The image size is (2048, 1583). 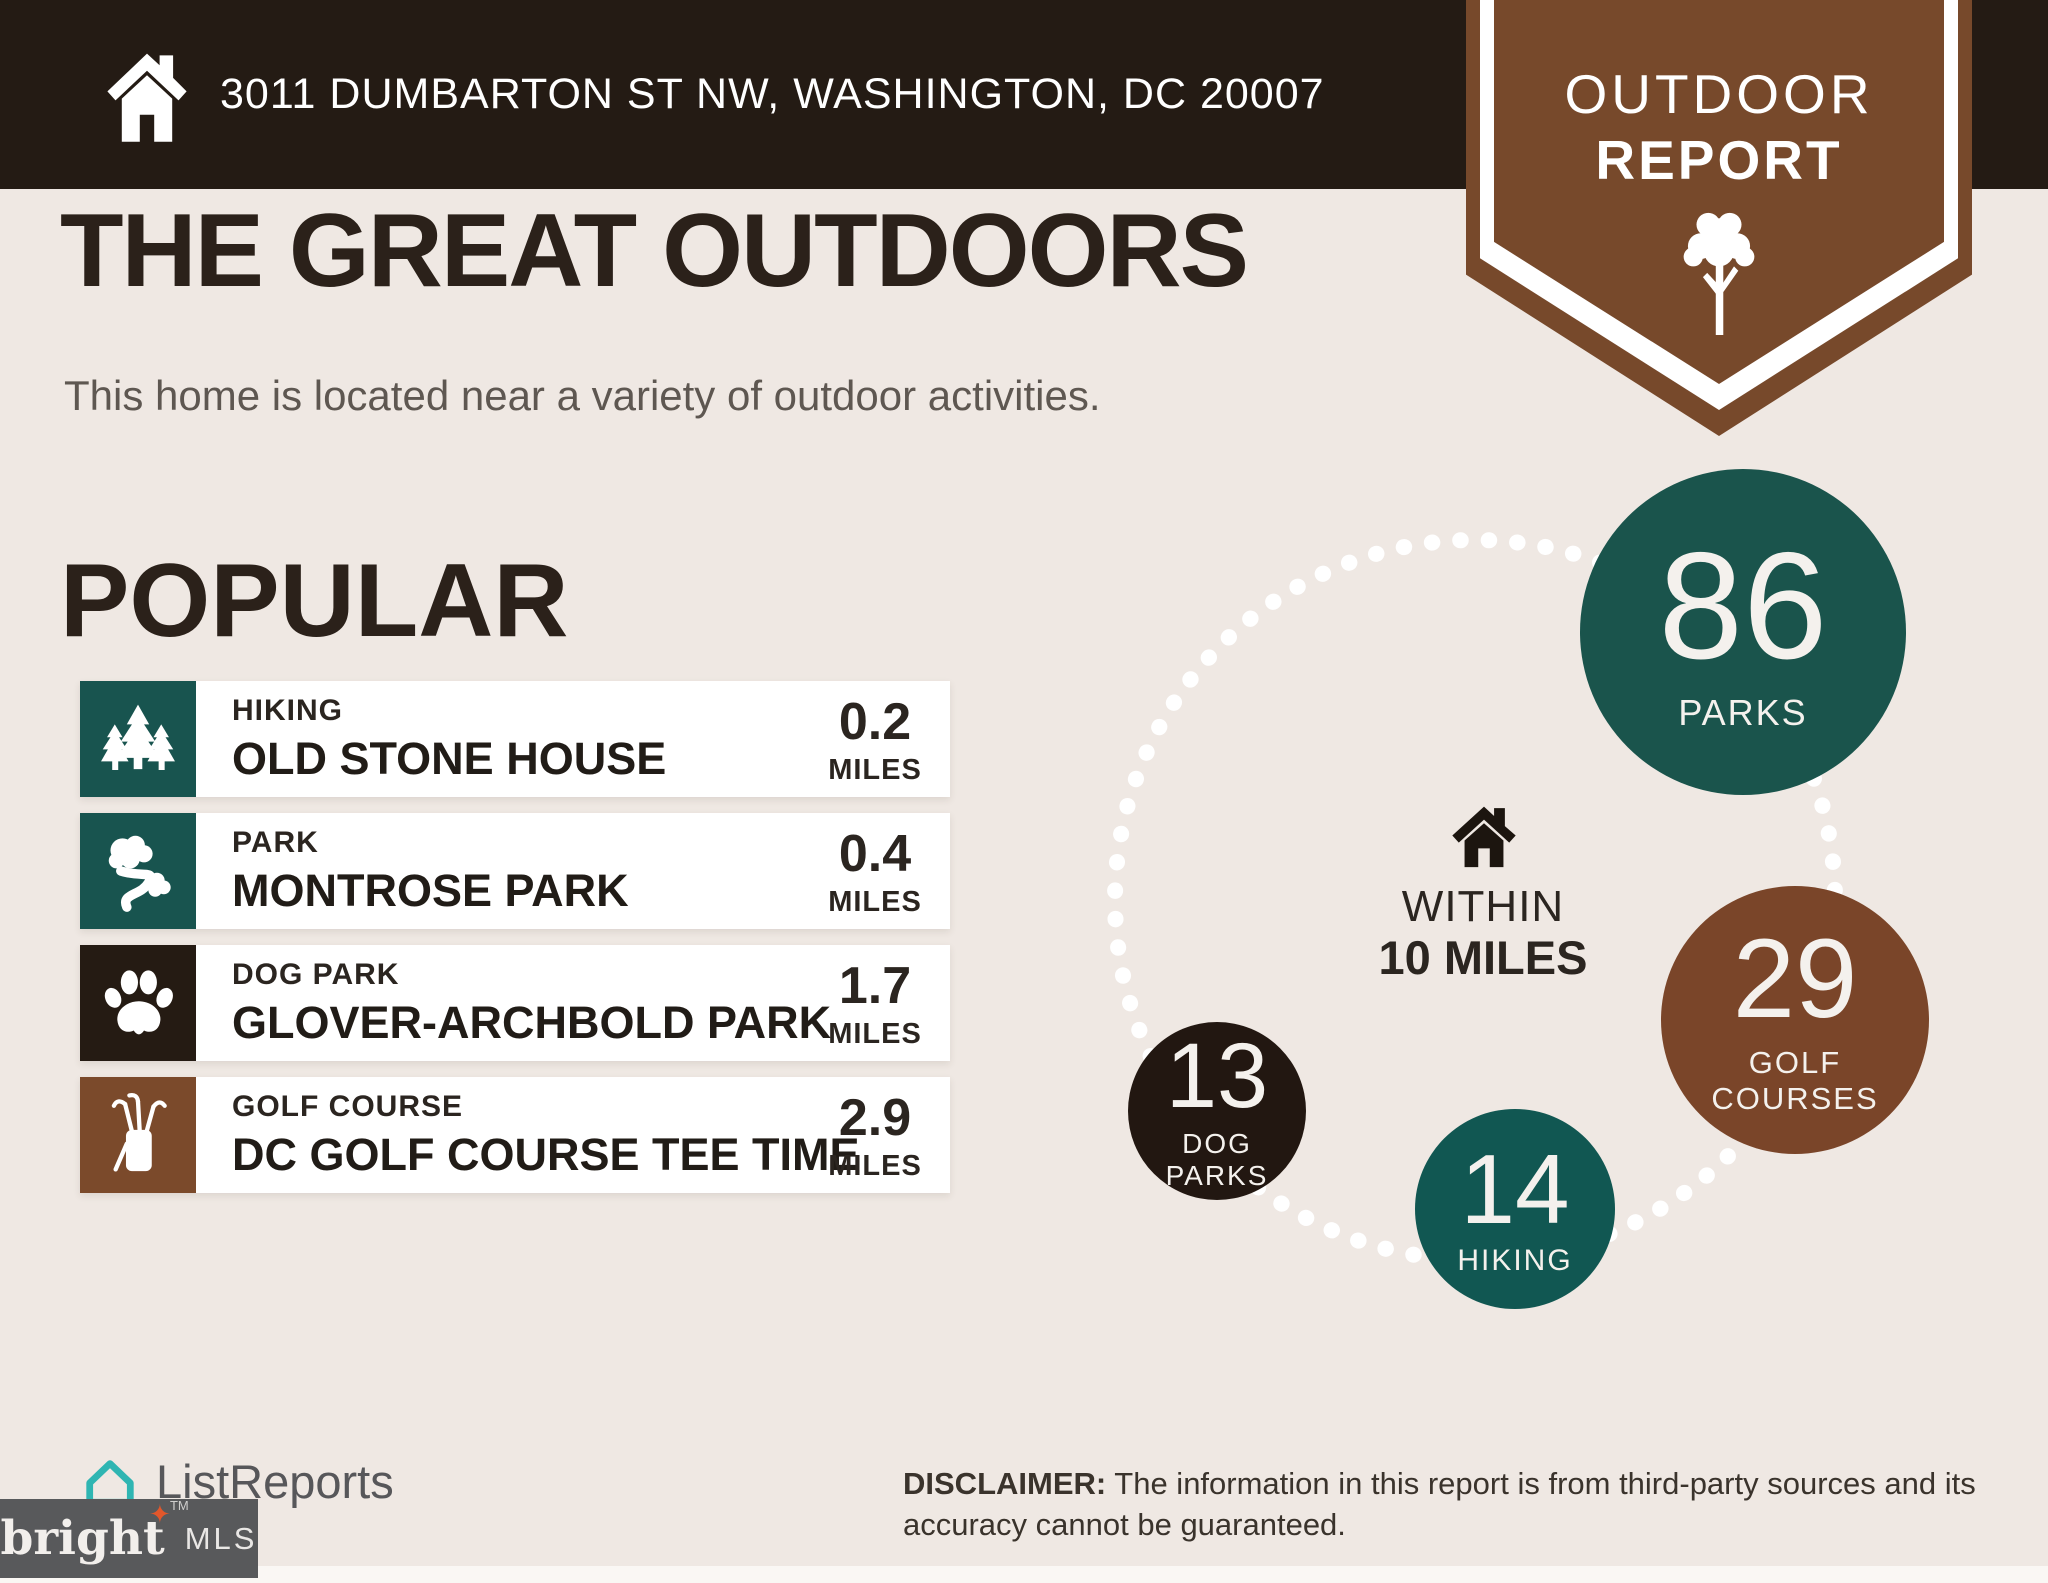 I want to click on trademark-symbol: TM, so click(x=179, y=1505).